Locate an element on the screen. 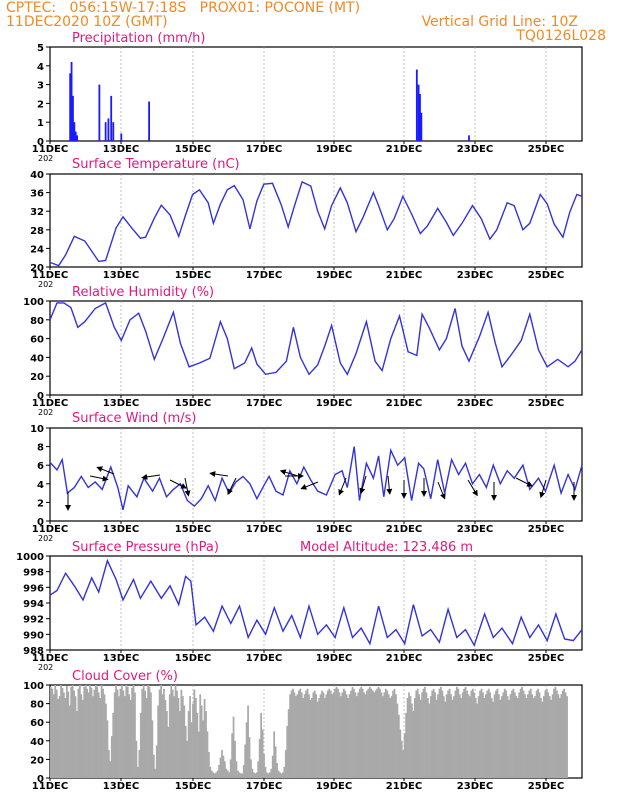 The width and height of the screenshot is (618, 800). x-tick-label: 25DEC is located at coordinates (546, 275).